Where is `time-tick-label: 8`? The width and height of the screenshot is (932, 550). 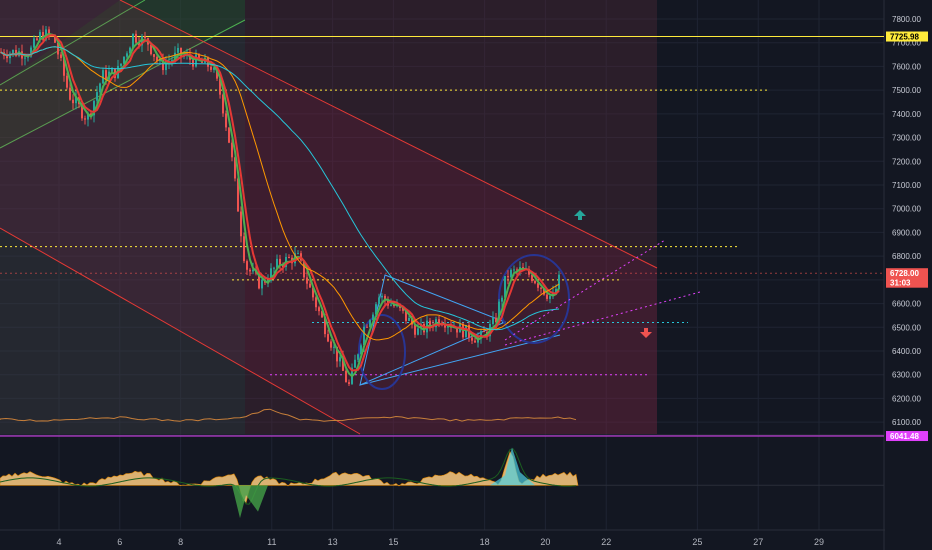
time-tick-label: 8 is located at coordinates (180, 542).